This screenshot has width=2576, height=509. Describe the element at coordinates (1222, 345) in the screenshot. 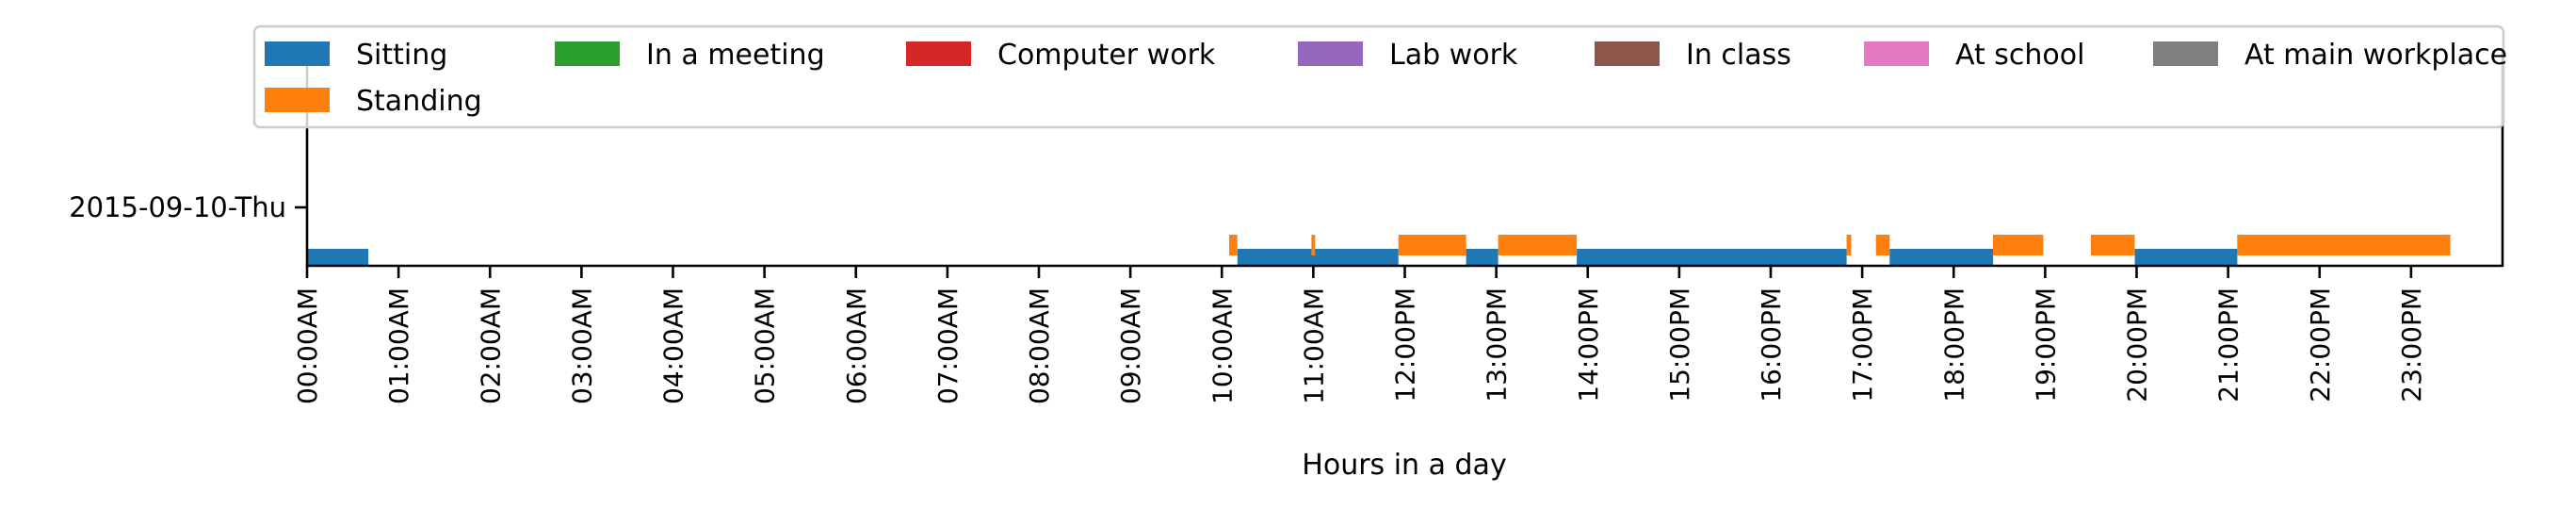

I see `x-tick-label: 10:00AM` at that location.